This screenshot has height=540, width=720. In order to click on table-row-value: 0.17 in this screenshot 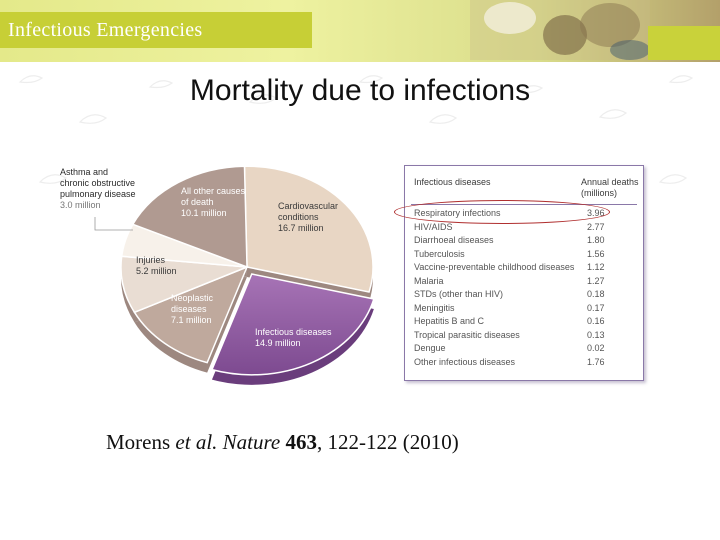, I will do `click(596, 307)`.